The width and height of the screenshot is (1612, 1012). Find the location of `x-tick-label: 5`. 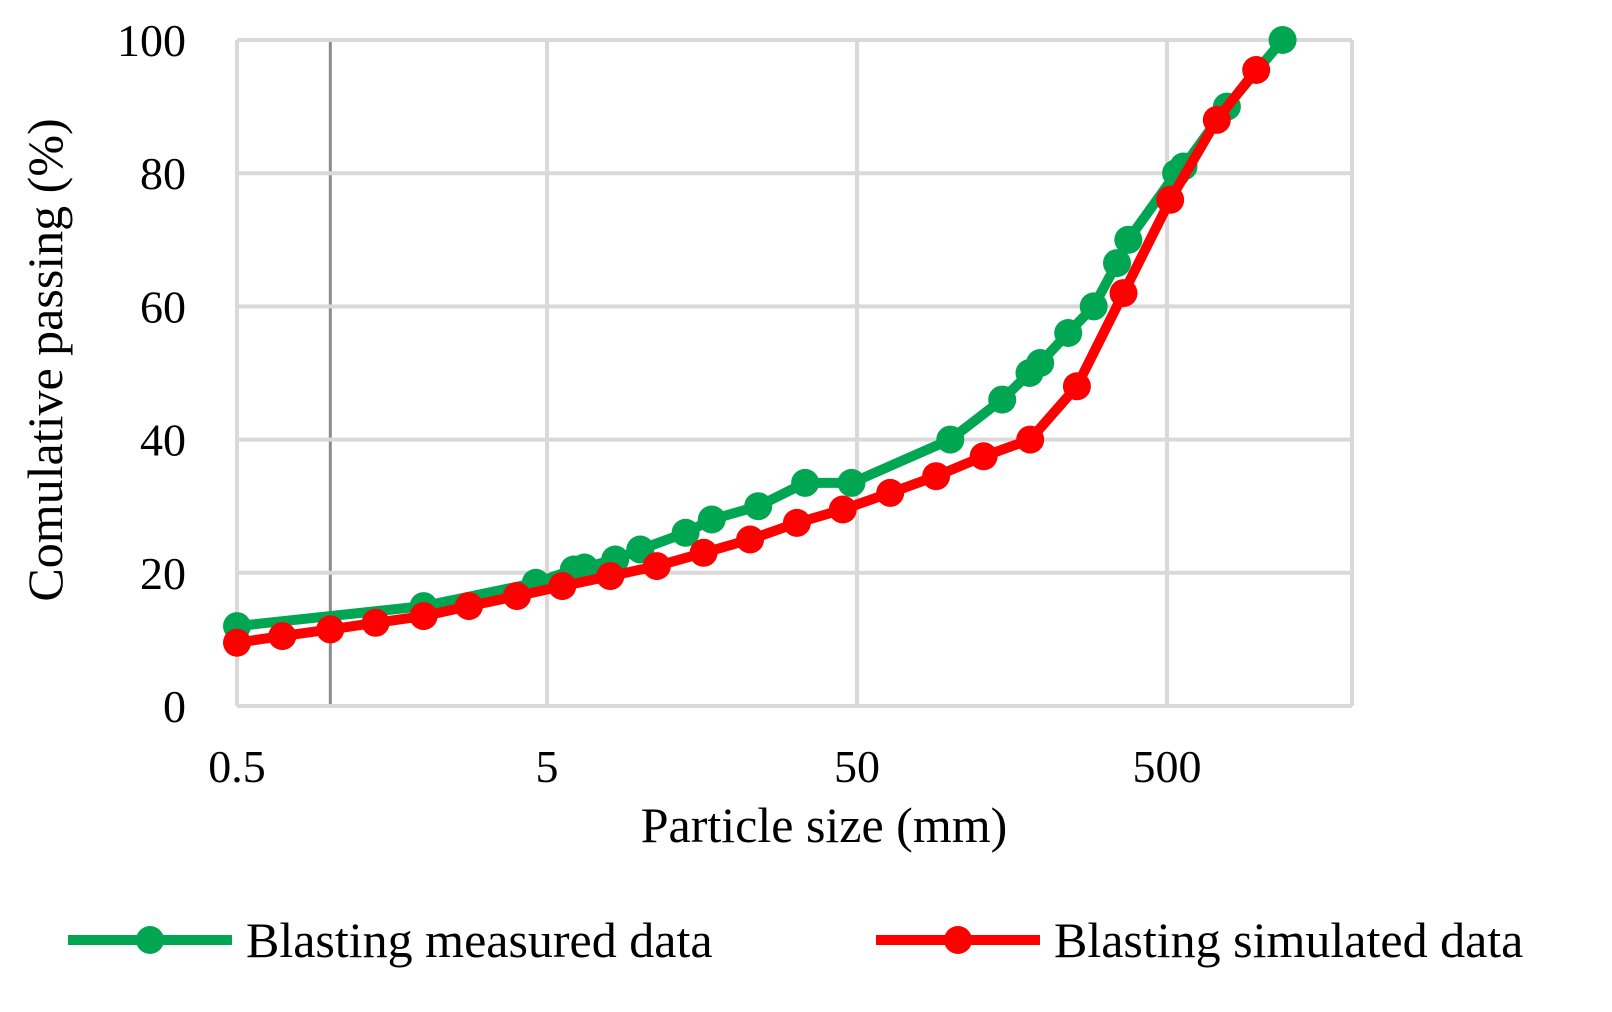

x-tick-label: 5 is located at coordinates (547, 766).